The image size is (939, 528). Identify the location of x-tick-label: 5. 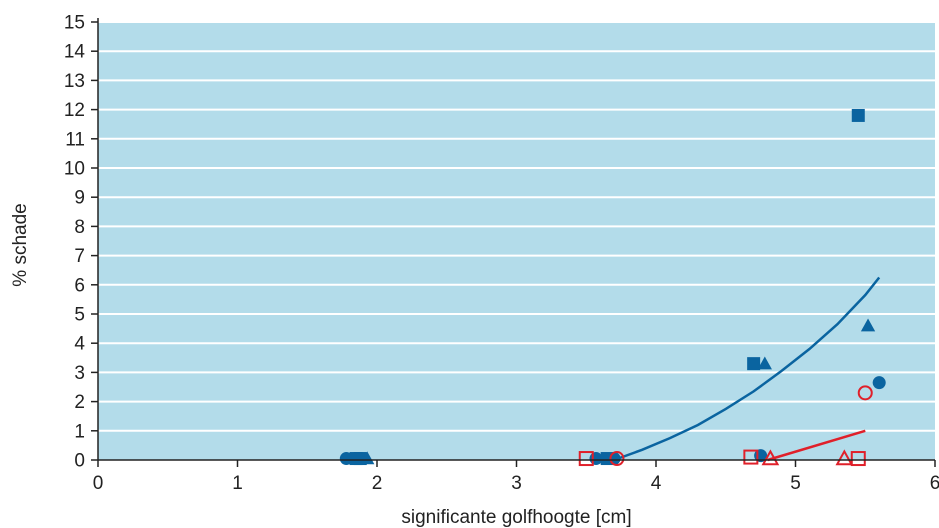
(795, 483).